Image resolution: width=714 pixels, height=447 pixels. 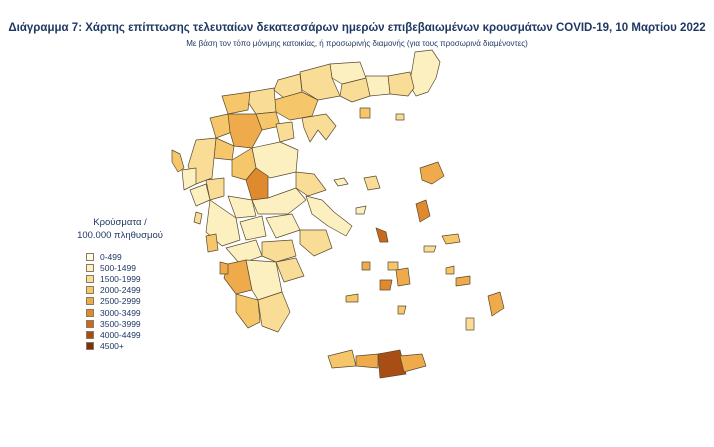 I want to click on region-grevena, so click(x=224, y=149).